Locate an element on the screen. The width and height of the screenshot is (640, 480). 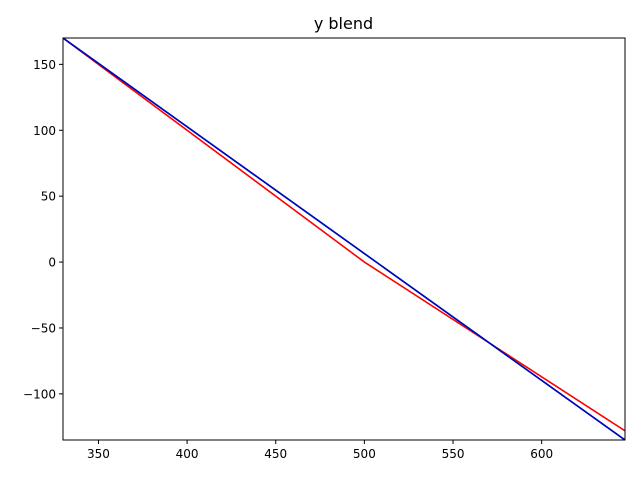
x-tick-label: 350 is located at coordinates (98, 454).